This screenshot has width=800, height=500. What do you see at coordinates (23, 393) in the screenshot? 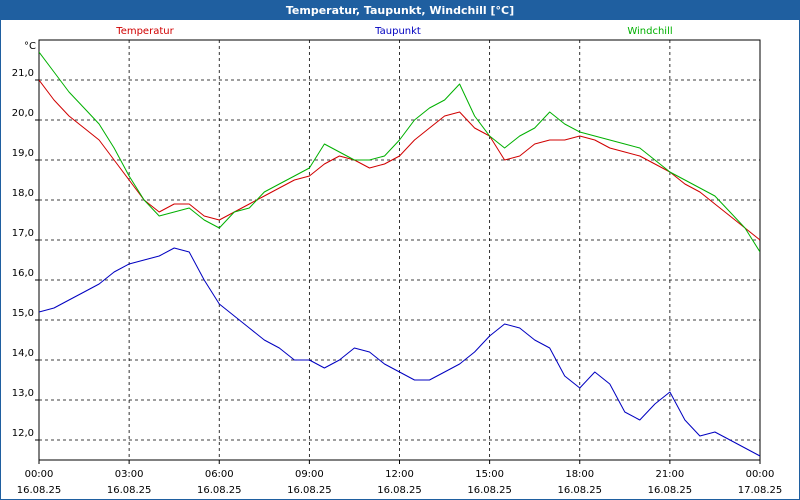
I see `y-tick-label: 13,0` at bounding box center [23, 393].